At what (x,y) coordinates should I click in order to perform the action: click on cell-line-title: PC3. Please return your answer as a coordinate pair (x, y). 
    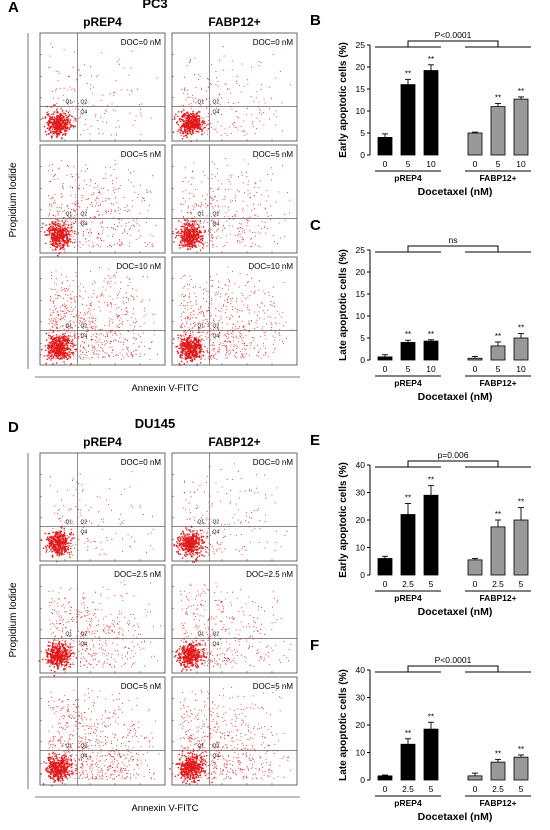
    Looking at the image, I should click on (154, 5).